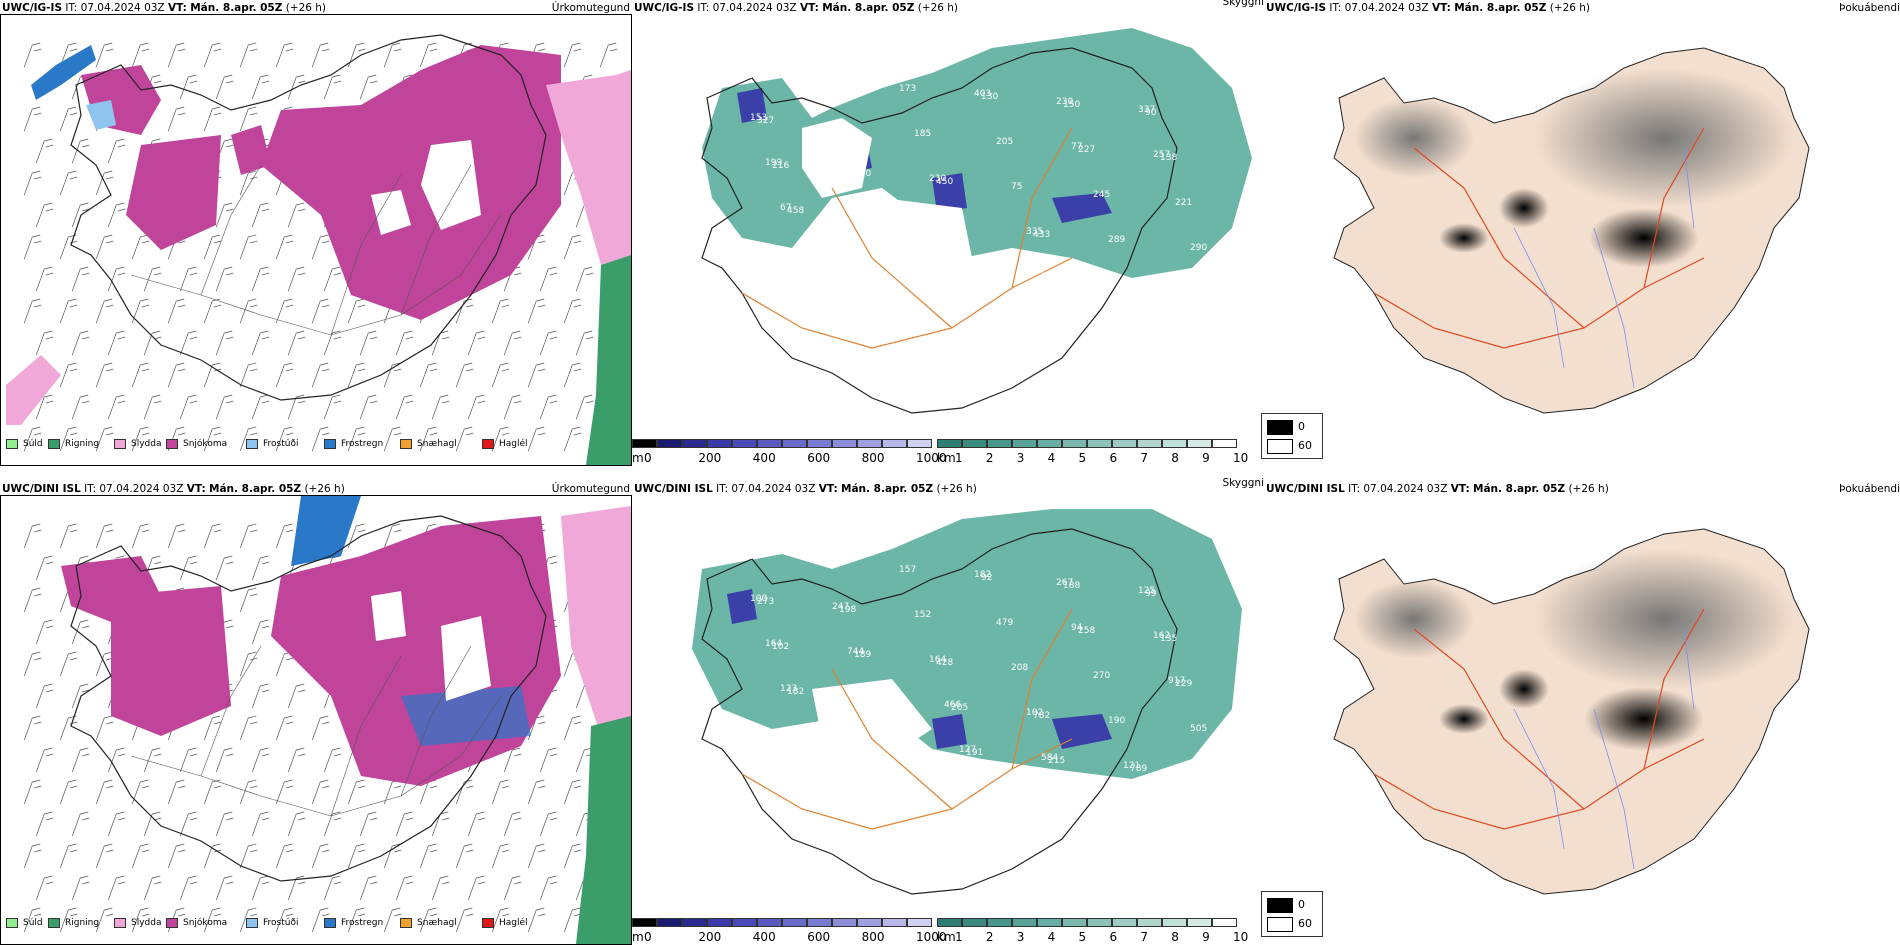 The height and width of the screenshot is (950, 1900). I want to click on visibility-value: 450, so click(944, 182).